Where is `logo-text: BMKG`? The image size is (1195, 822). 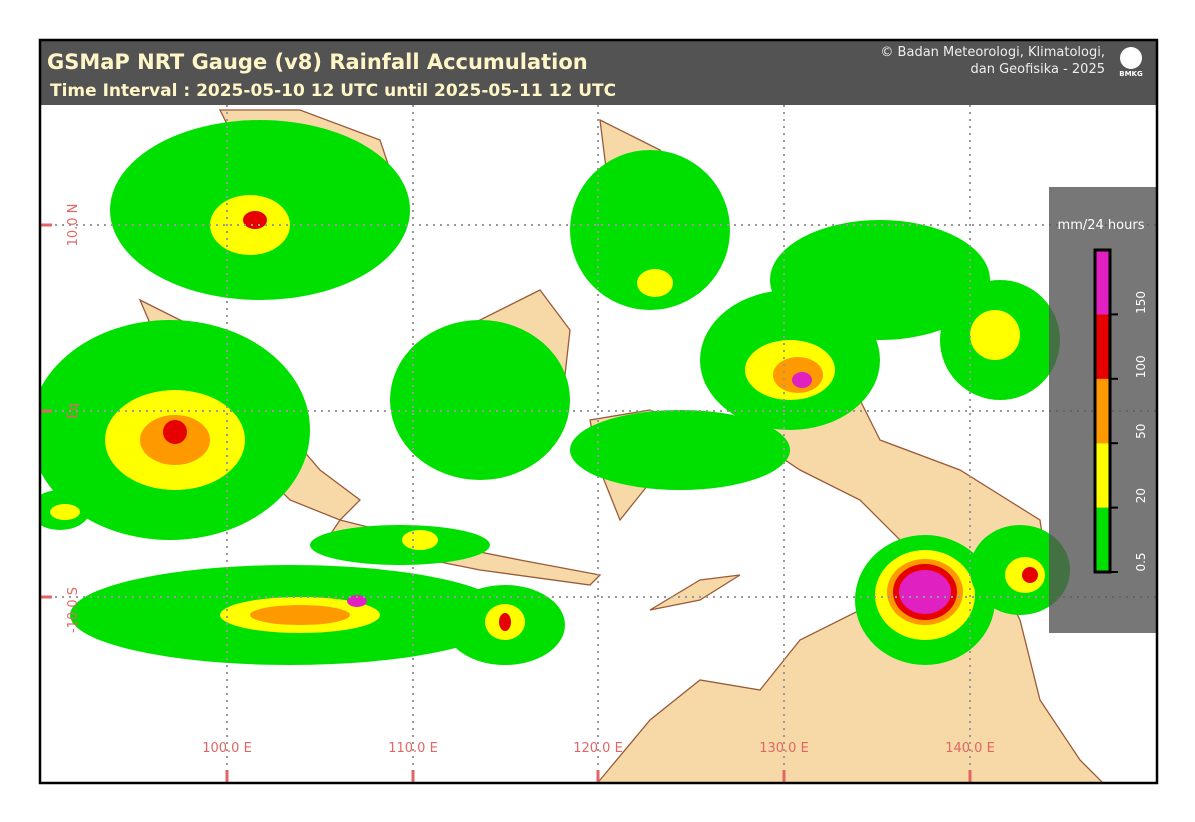
logo-text: BMKG is located at coordinates (1131, 74).